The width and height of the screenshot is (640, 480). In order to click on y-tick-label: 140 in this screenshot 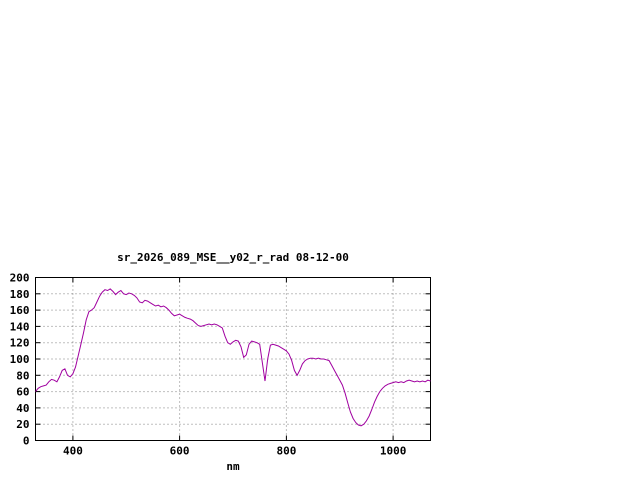, I will do `click(20, 326)`.